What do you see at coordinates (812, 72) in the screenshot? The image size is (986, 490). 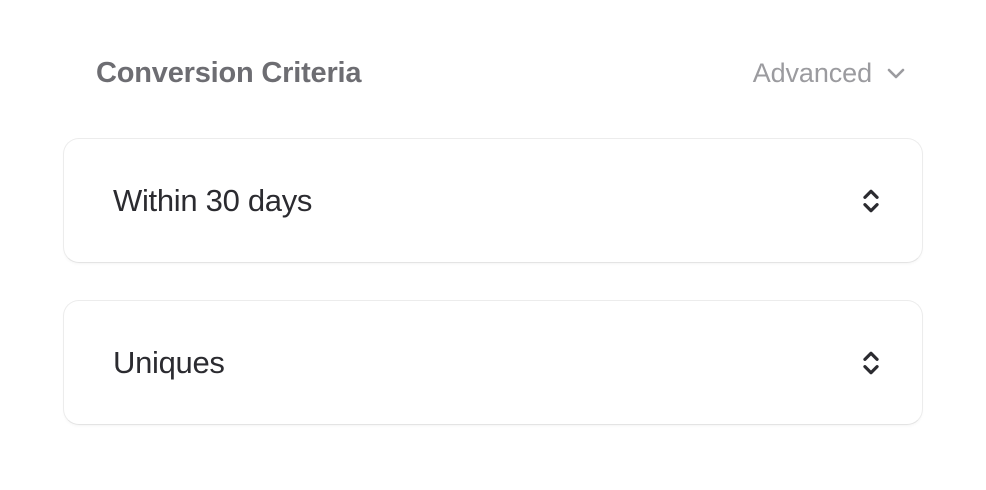 I see `advanced-mode-label: Advanced` at bounding box center [812, 72].